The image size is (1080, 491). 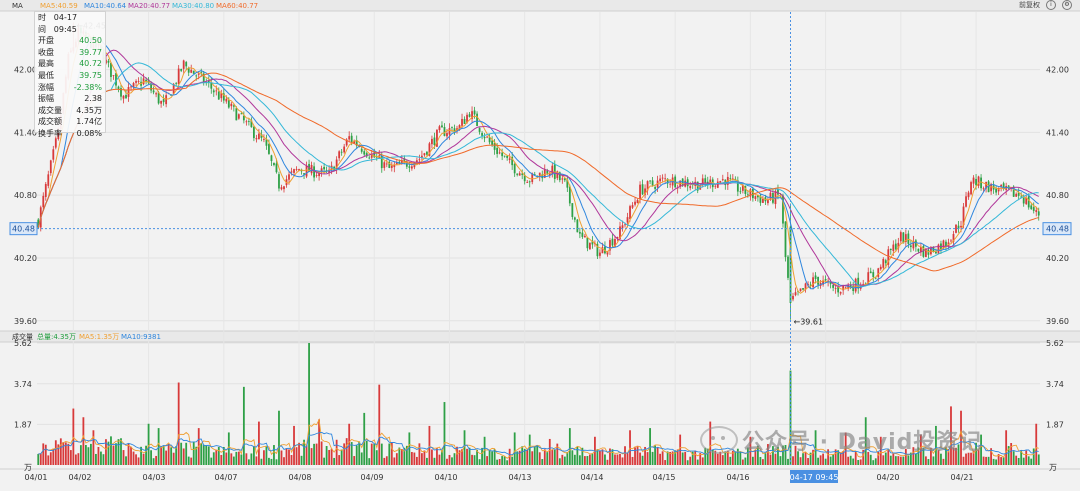 What do you see at coordinates (1055, 384) in the screenshot?
I see `volume-tick-right: 3.74` at bounding box center [1055, 384].